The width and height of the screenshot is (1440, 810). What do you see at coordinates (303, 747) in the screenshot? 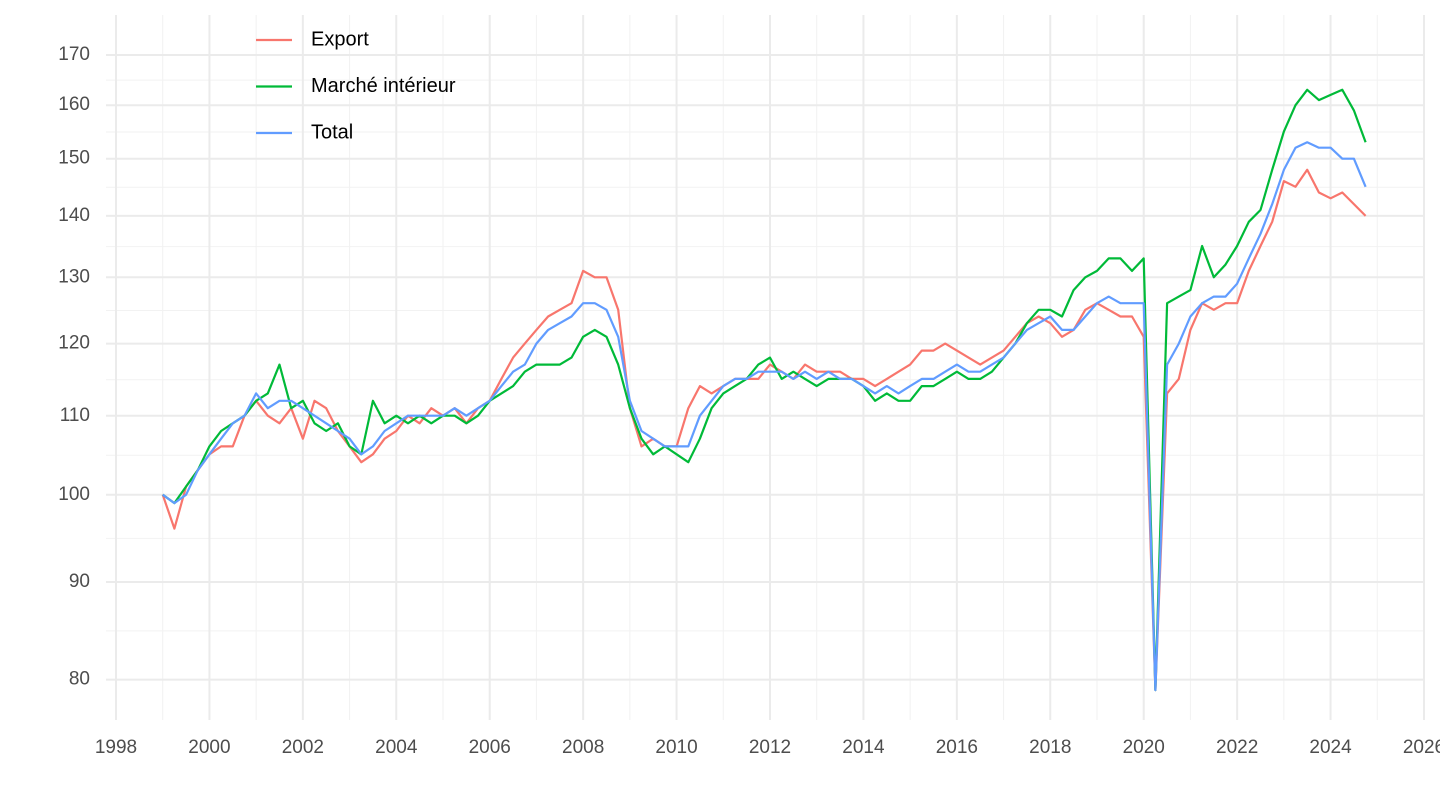
I see `x-tick-label: 2002` at bounding box center [303, 747].